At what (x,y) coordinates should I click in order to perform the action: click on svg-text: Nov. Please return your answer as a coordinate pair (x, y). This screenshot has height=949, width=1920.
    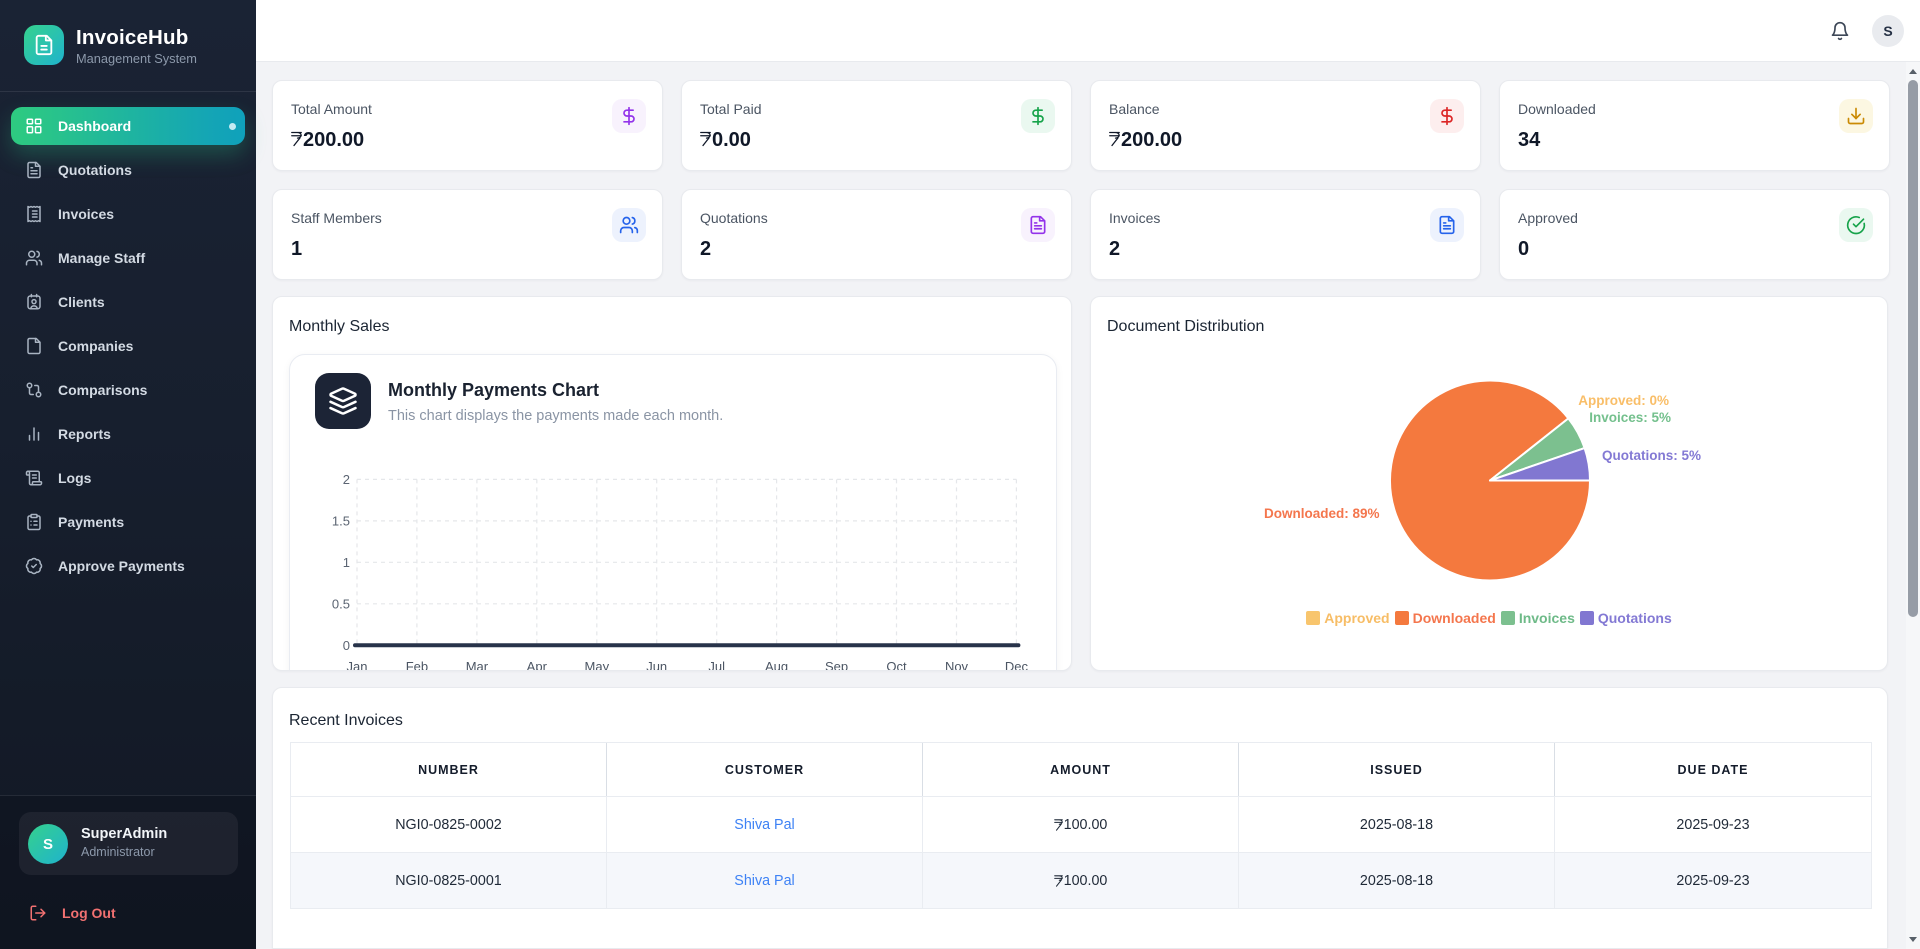
    Looking at the image, I should click on (957, 665).